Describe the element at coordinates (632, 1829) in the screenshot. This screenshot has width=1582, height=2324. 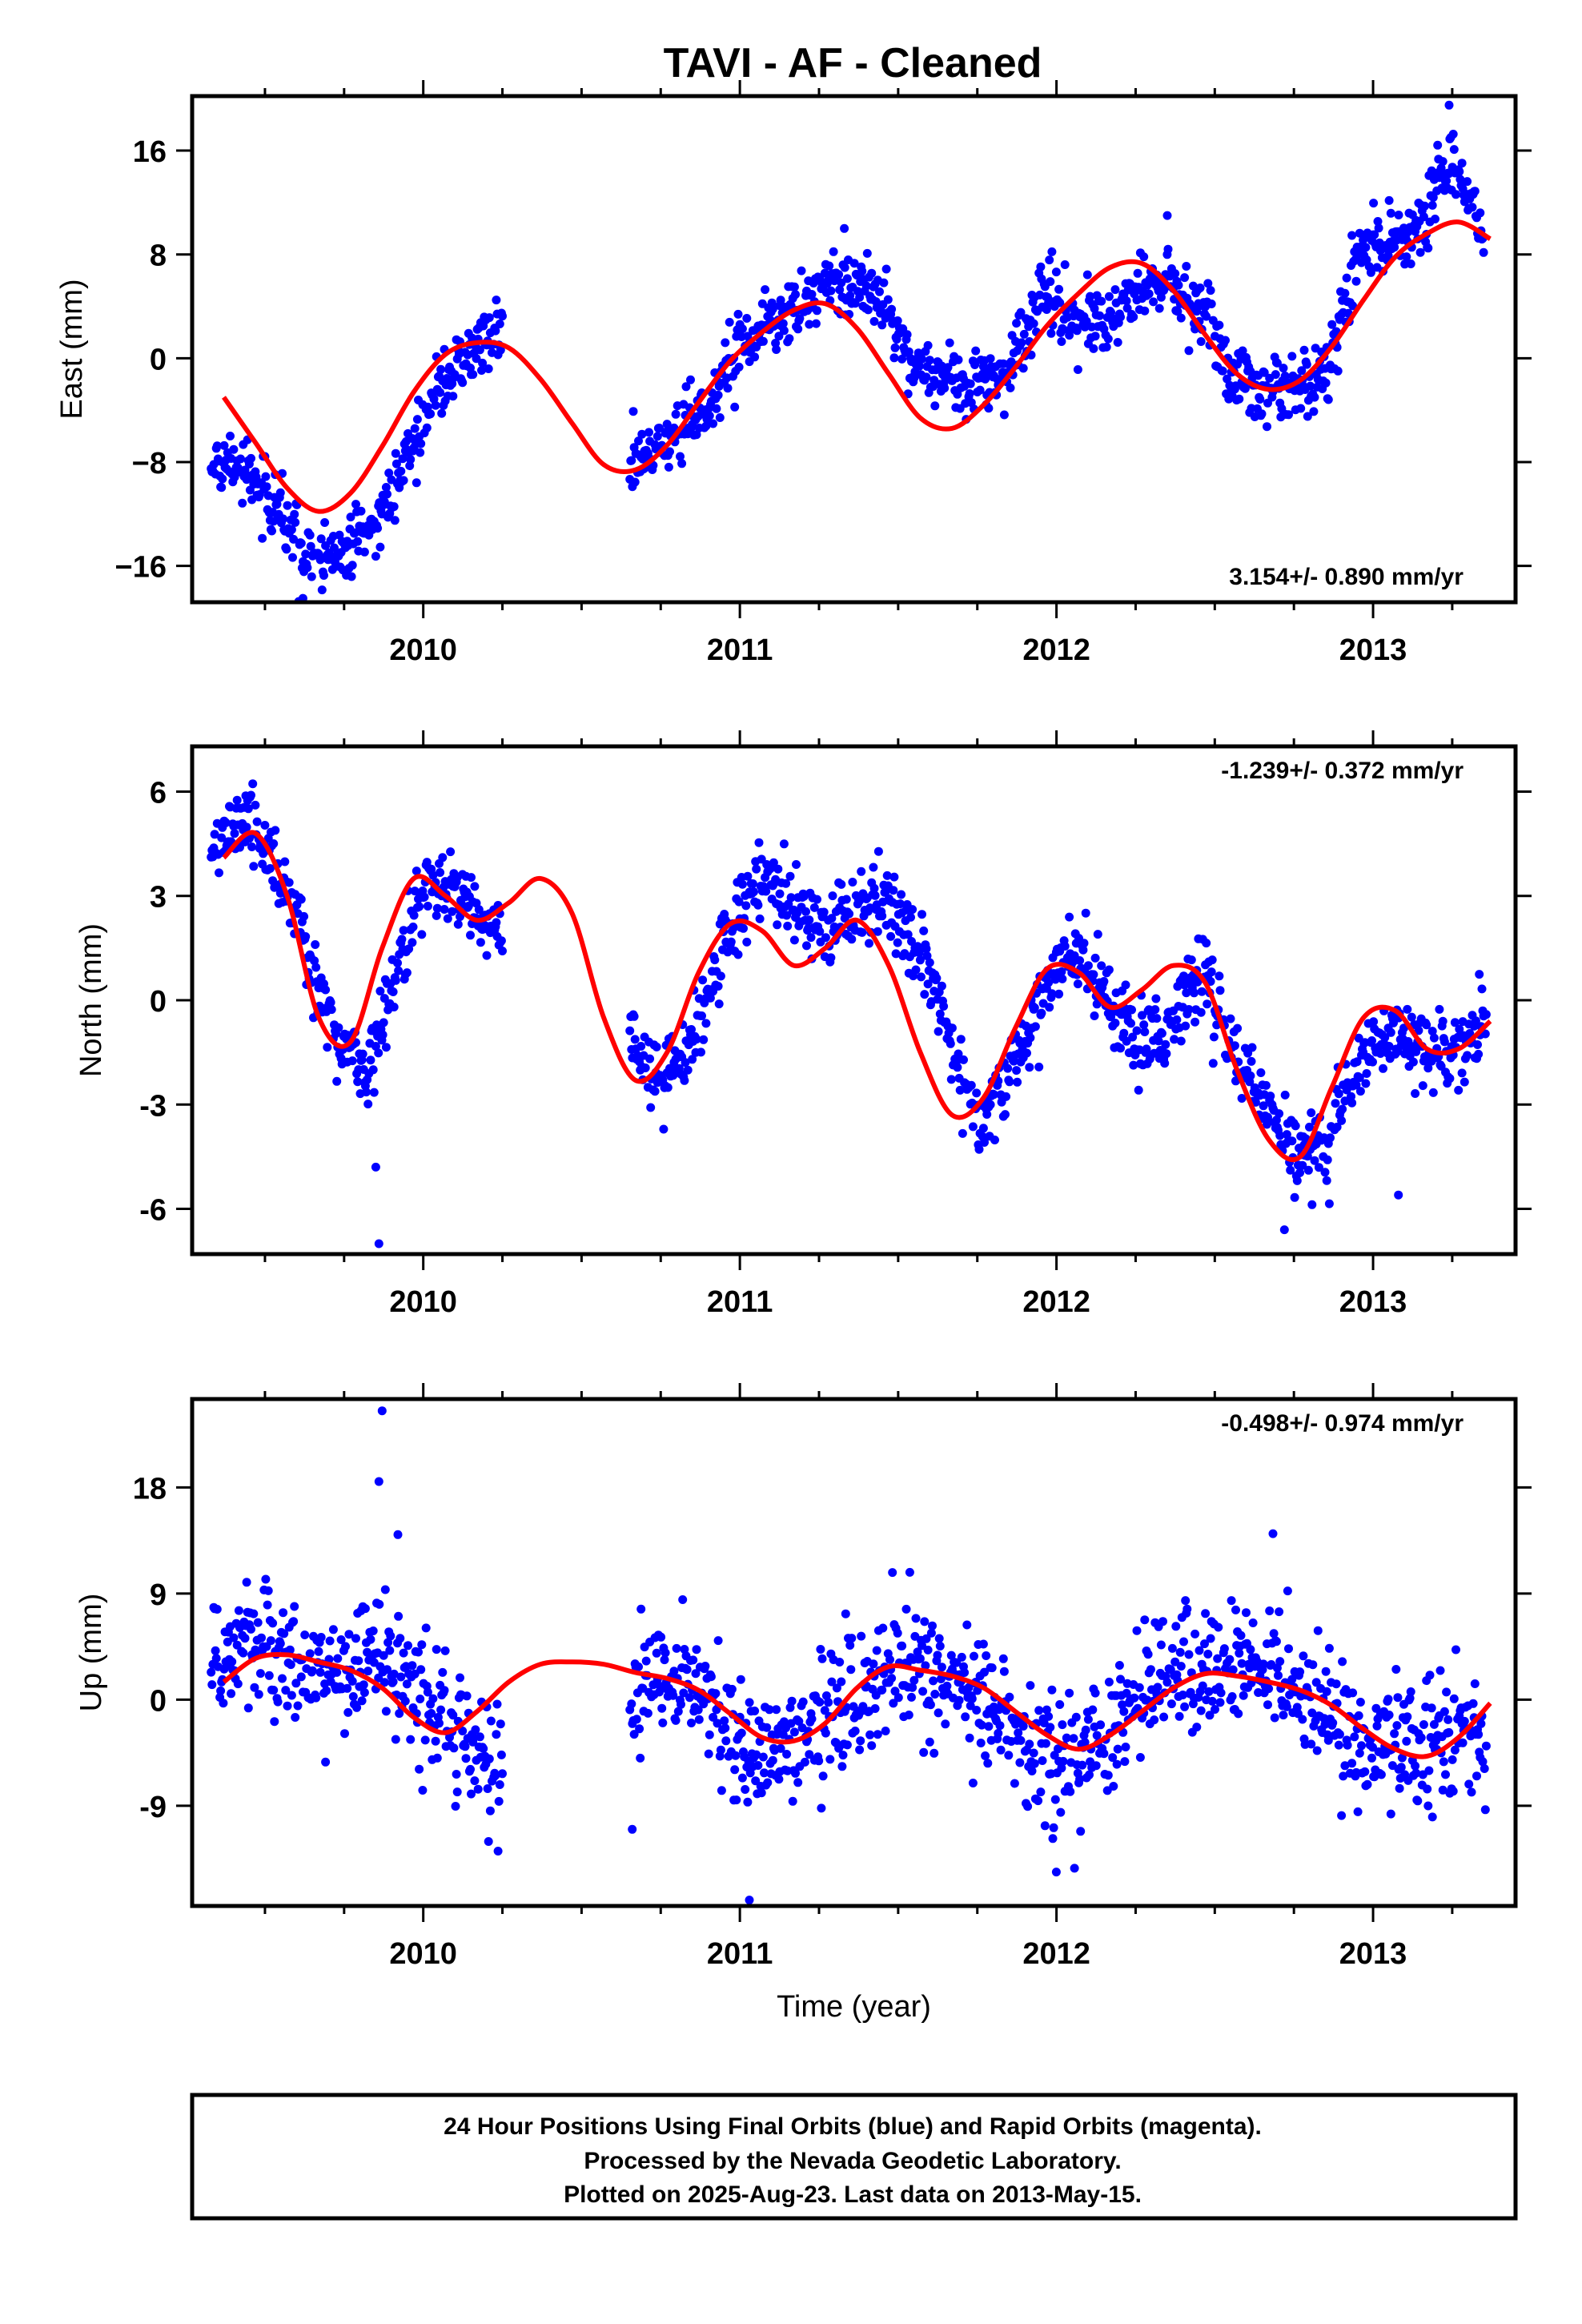
I see `outlier-point` at that location.